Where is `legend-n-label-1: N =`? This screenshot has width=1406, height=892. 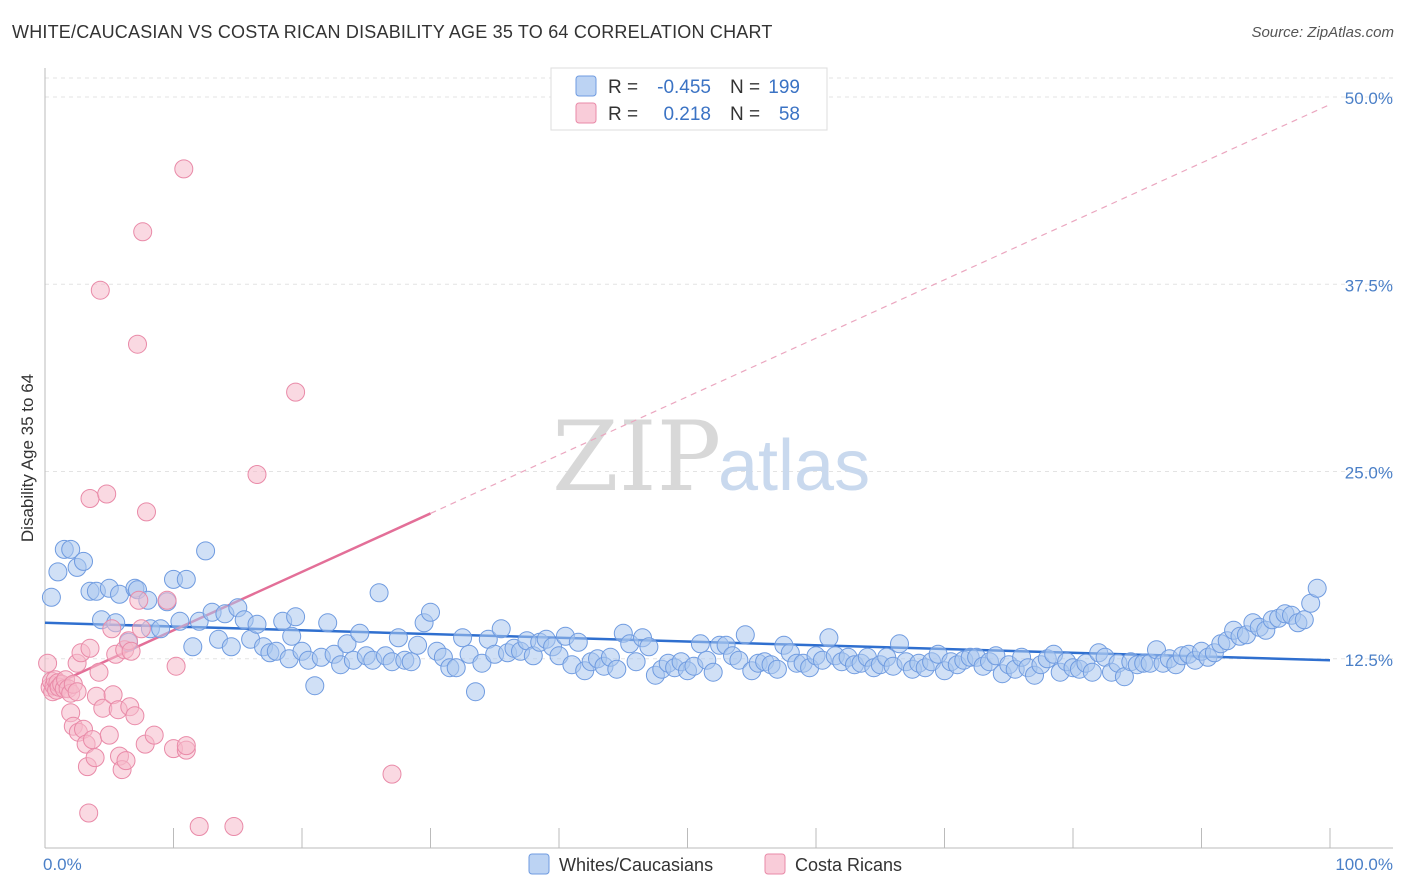 legend-n-label-1: N = is located at coordinates (745, 87).